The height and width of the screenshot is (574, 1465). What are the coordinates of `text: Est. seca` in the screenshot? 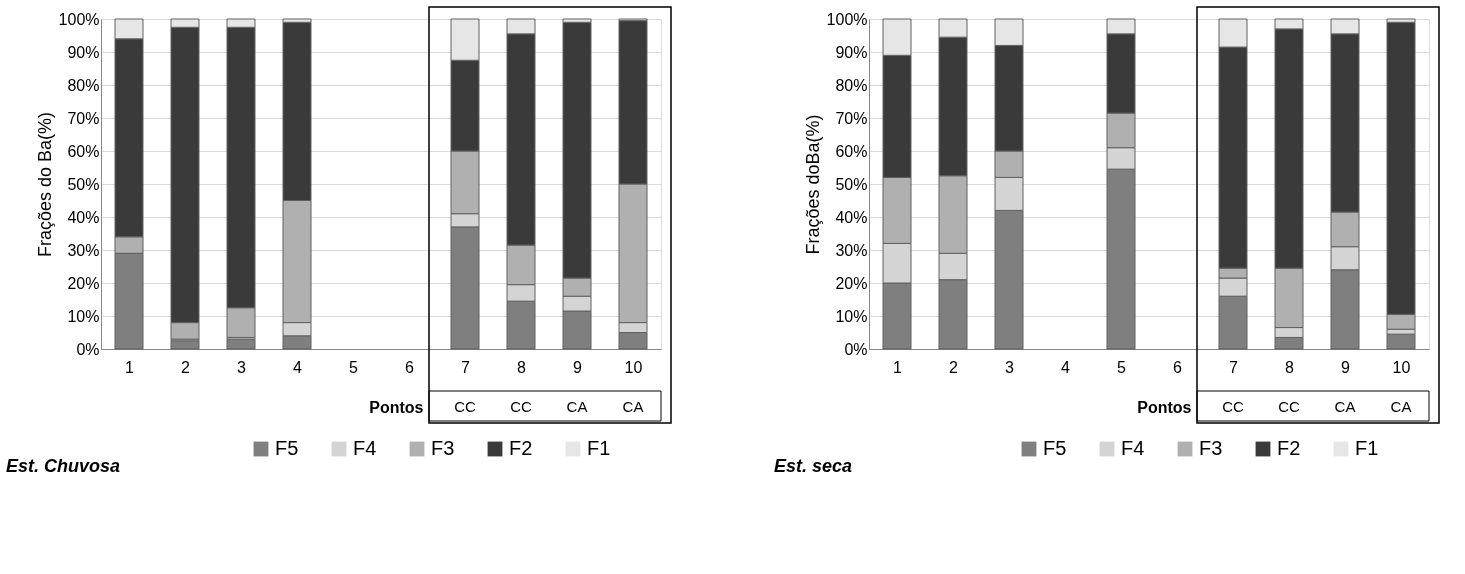 It's located at (813, 466).